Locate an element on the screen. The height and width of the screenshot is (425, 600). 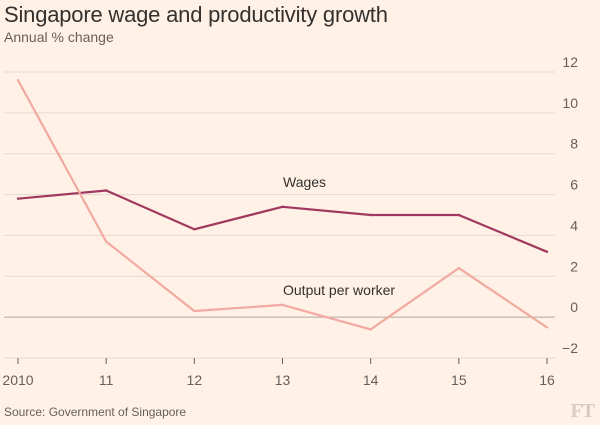
series-label: Output per worker is located at coordinates (339, 290).